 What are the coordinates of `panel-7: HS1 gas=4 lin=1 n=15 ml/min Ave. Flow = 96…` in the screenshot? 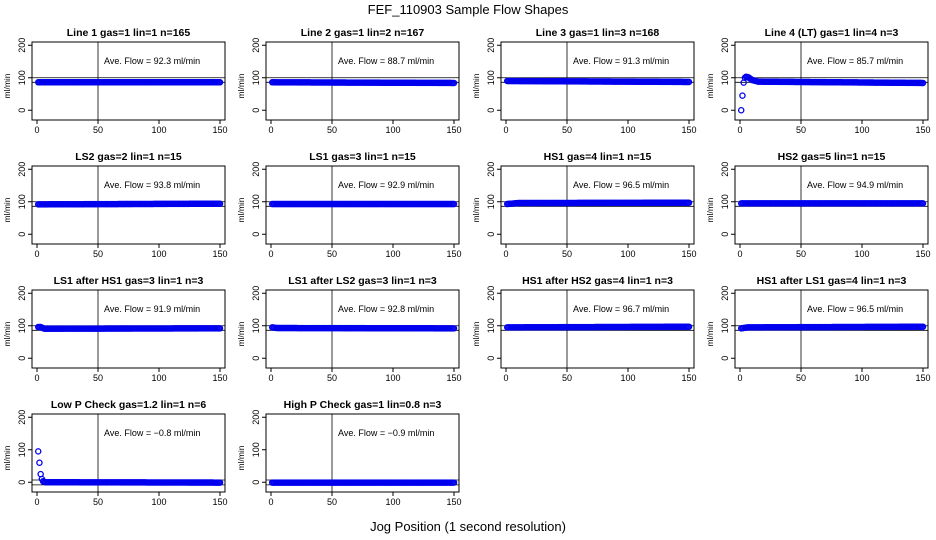 It's located at (584, 205).